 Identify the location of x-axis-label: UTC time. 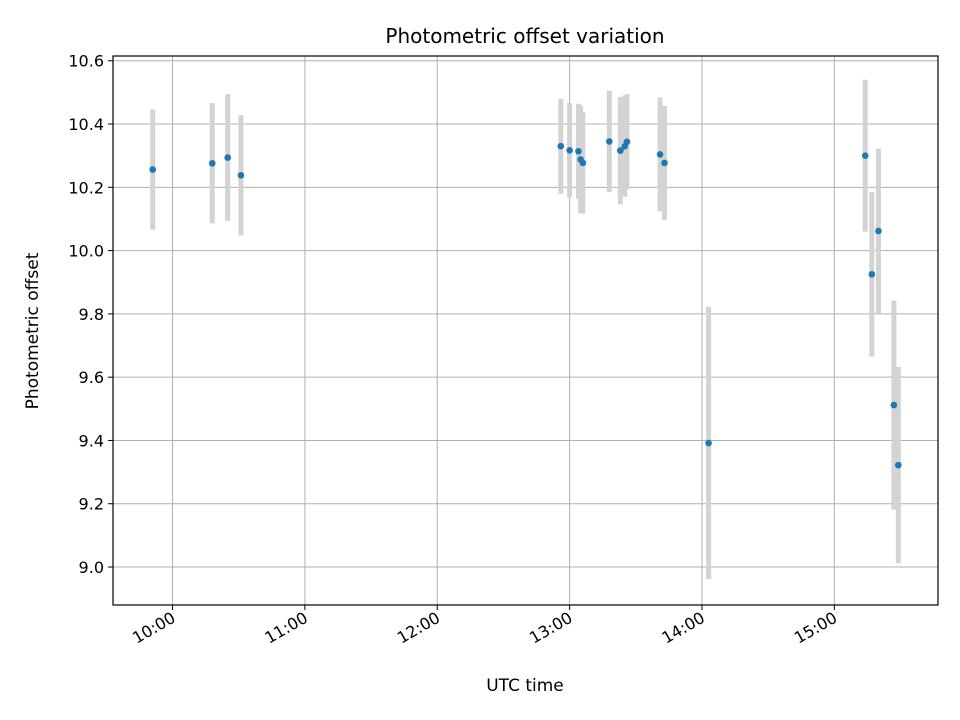
(525, 686).